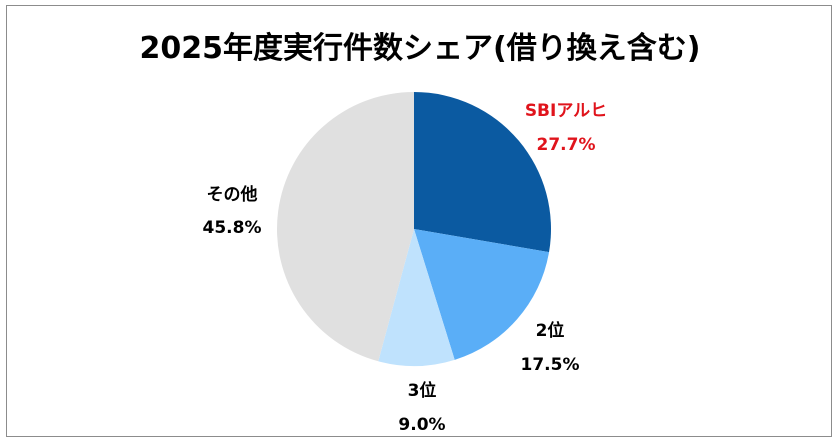 This screenshot has width=840, height=444. I want to click on slice-label-2: 2位, so click(550, 330).